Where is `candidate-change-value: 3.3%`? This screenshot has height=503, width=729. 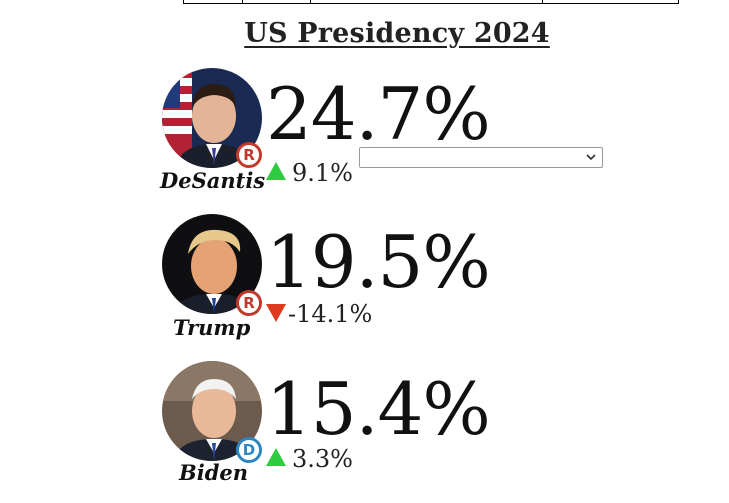
candidate-change-value: 3.3% is located at coordinates (322, 459).